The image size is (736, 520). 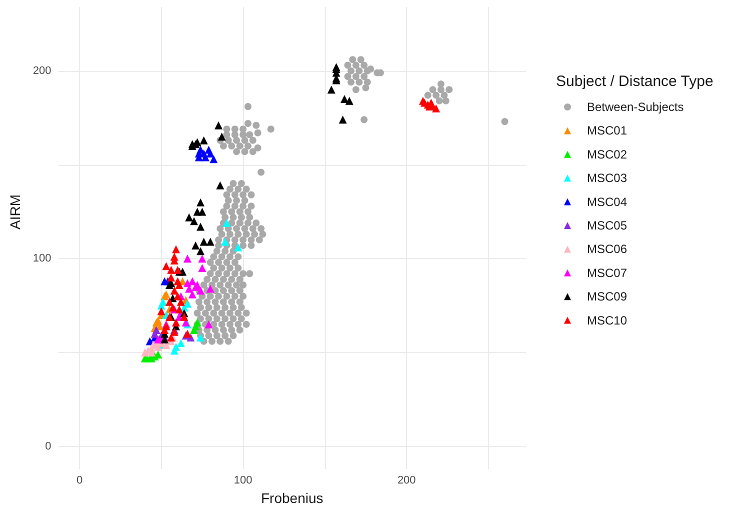 What do you see at coordinates (79, 480) in the screenshot?
I see `x-tick-label: 0` at bounding box center [79, 480].